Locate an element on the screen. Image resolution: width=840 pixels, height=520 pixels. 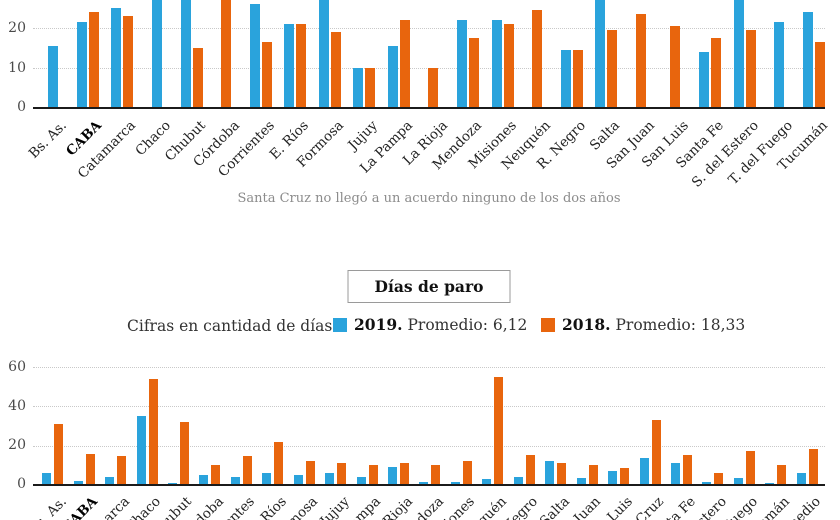
bar-group-CABA is located at coordinates (83, 422).